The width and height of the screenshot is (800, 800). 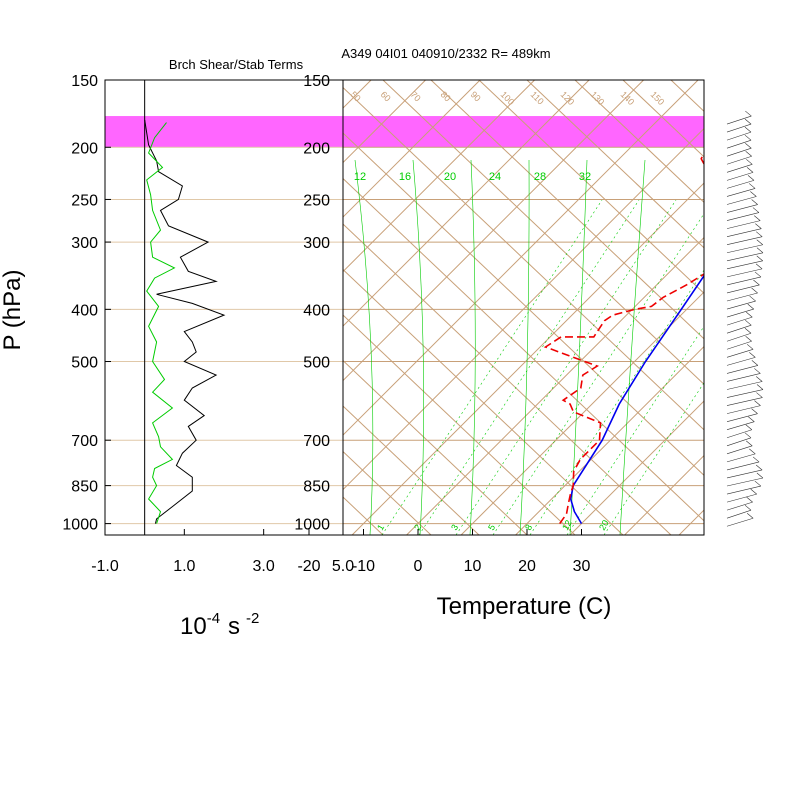 What do you see at coordinates (184, 566) in the screenshot?
I see `left-x-tick-label: 1.0` at bounding box center [184, 566].